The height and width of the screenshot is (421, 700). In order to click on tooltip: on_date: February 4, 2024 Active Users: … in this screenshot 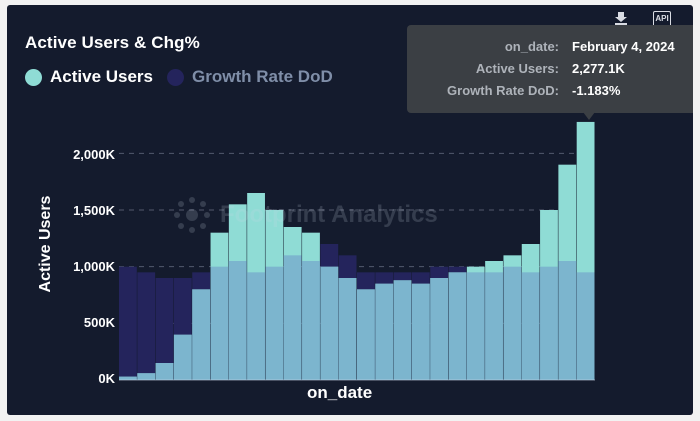, I will do `click(550, 69)`.